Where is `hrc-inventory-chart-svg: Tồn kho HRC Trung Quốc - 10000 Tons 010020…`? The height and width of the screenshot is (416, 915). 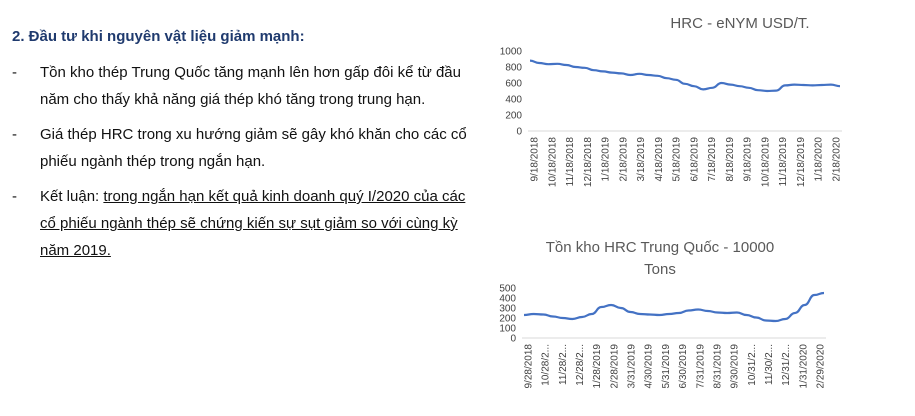
hrc-inventory-chart-svg: Tồn kho HRC Trung Quốc - 10000 Tons 010020… is located at coordinates (663, 314).